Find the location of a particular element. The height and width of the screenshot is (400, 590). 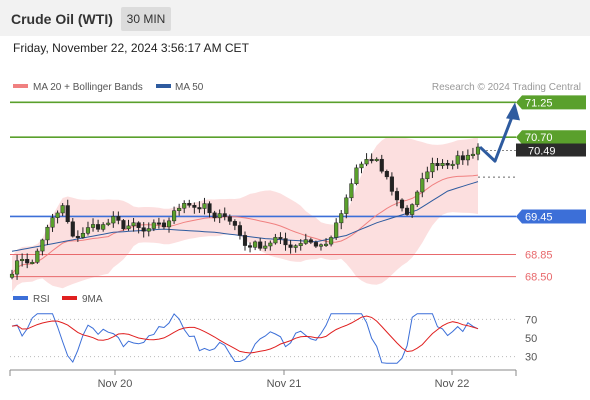

credit-text: Research © 2024 Trading Central is located at coordinates (506, 87).